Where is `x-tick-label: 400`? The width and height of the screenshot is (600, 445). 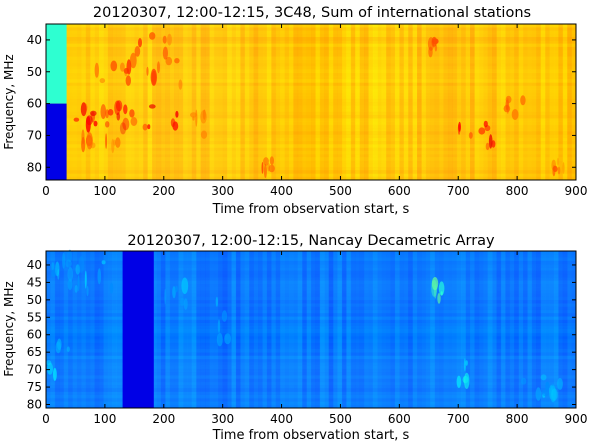
x-tick-label: 400 is located at coordinates (281, 419).